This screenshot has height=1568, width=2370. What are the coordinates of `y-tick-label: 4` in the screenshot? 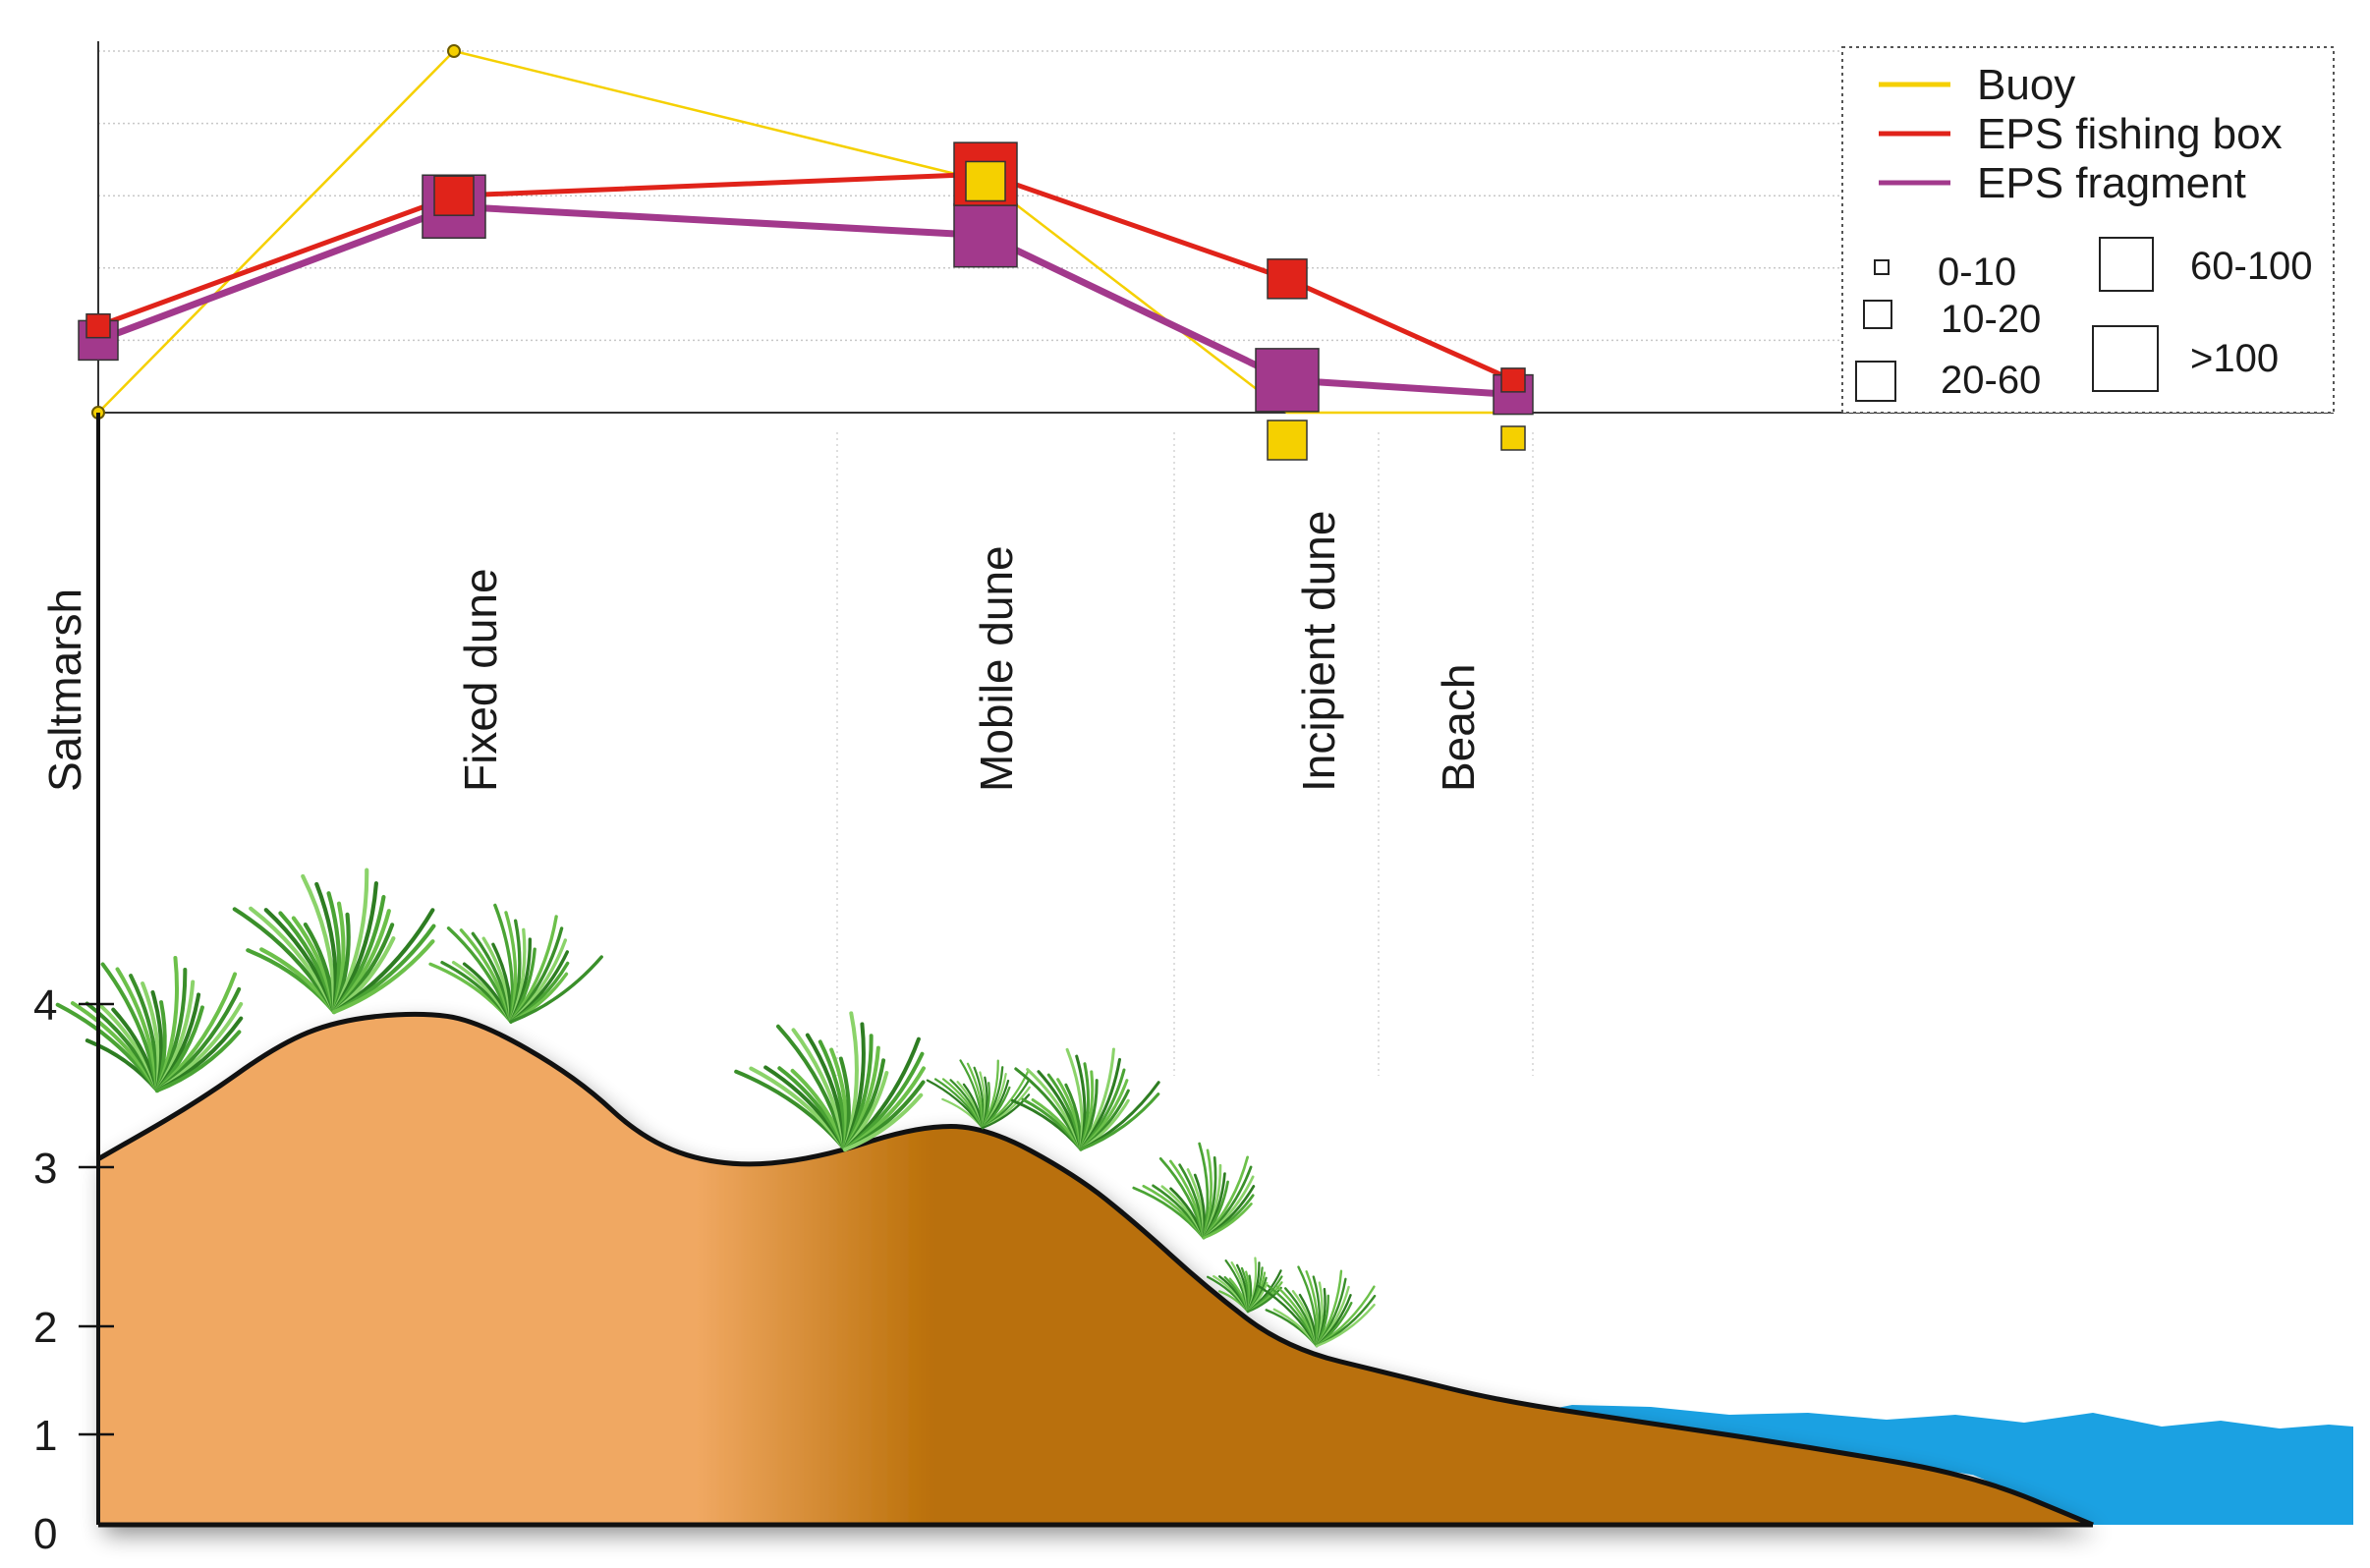 It's located at (45, 1005).